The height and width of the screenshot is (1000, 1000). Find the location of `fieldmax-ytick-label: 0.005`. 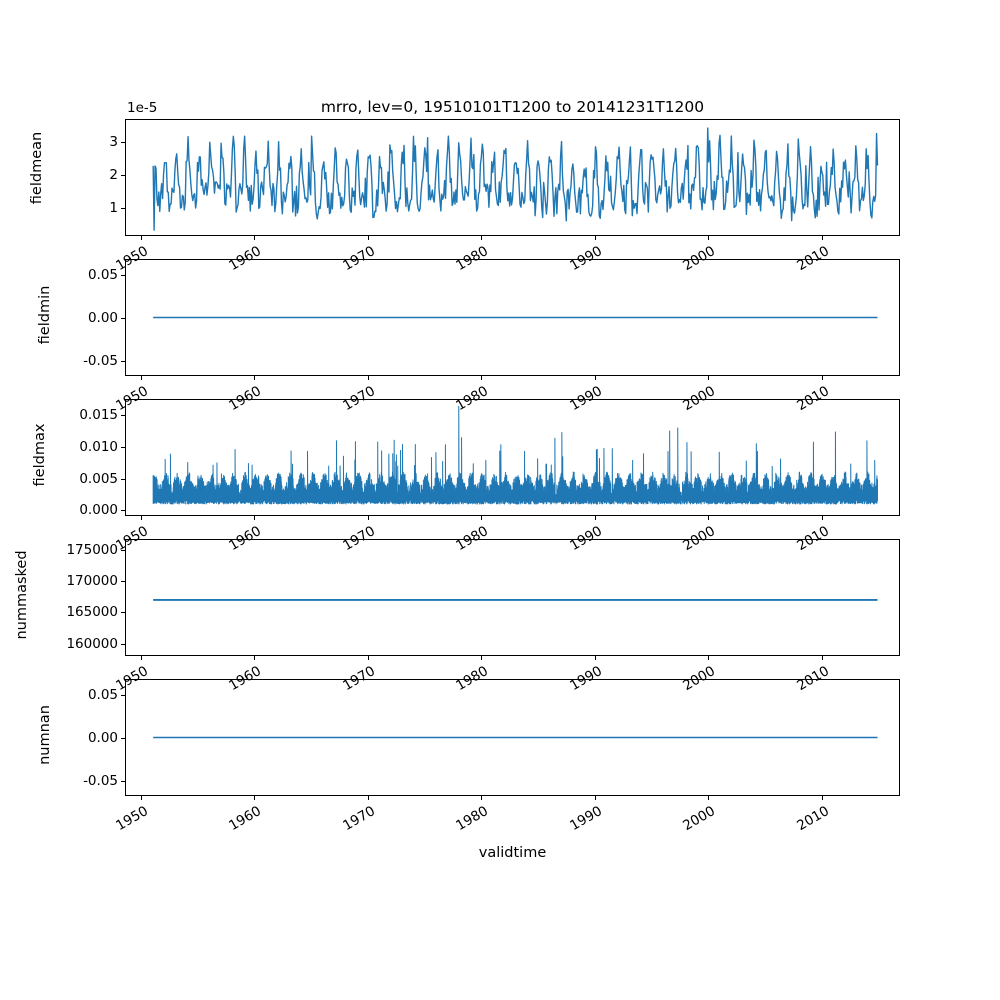

fieldmax-ytick-label: 0.005 is located at coordinates (98, 478).